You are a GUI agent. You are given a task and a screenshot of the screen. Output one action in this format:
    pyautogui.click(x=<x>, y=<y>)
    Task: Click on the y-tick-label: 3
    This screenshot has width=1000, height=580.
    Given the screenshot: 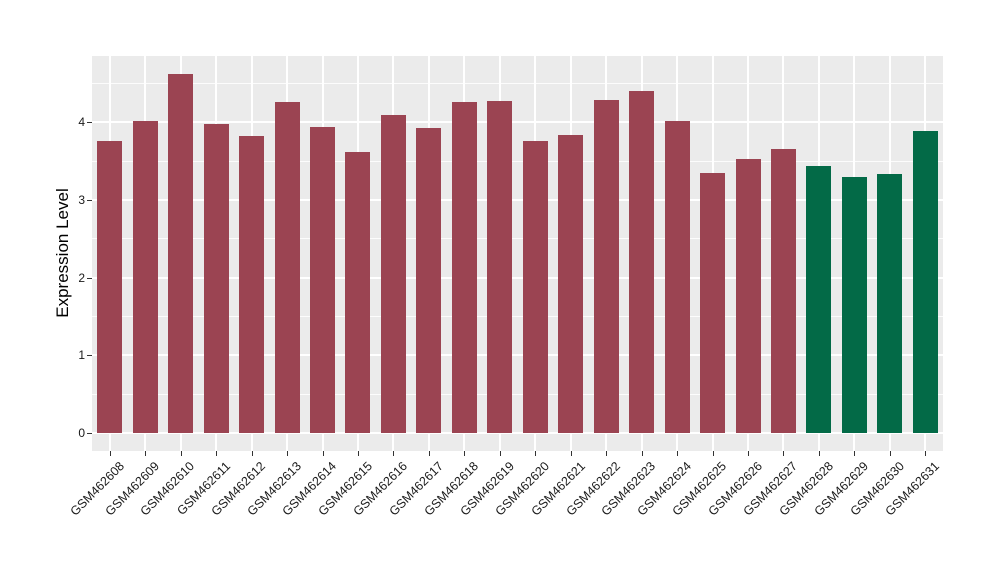 What is the action you would take?
    pyautogui.click(x=81, y=199)
    